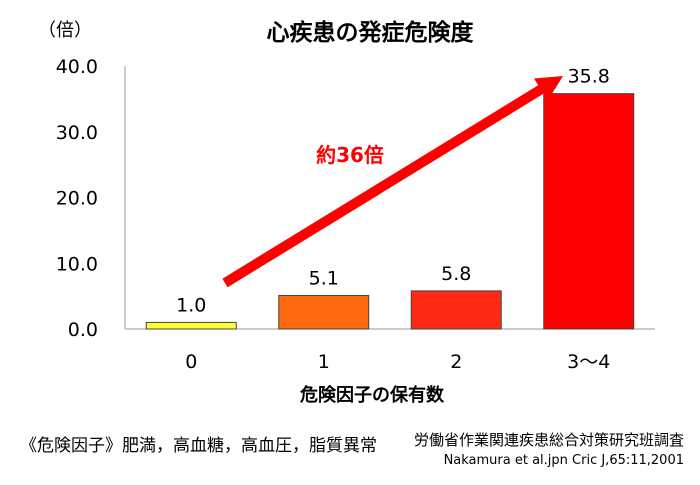  I want to click on bar-value-label: 35.8, so click(589, 77).